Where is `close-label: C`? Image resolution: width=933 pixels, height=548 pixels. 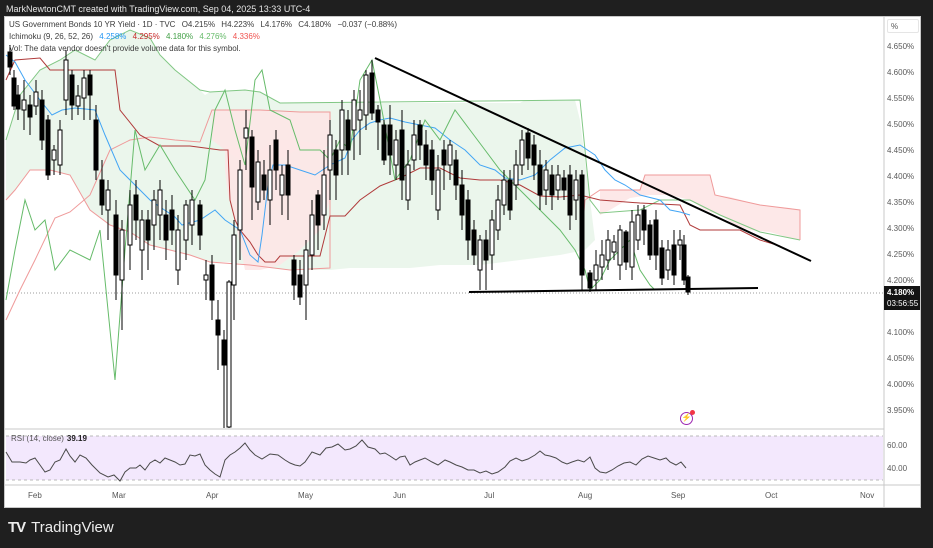 close-label: C is located at coordinates (301, 24).